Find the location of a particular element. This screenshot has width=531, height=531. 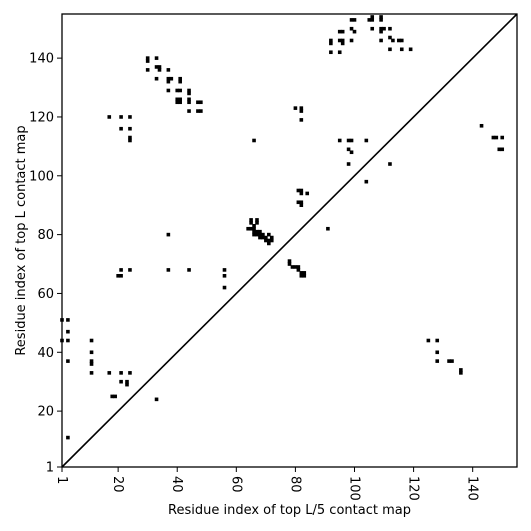

x-tick-label: 80 is located at coordinates (294, 484).